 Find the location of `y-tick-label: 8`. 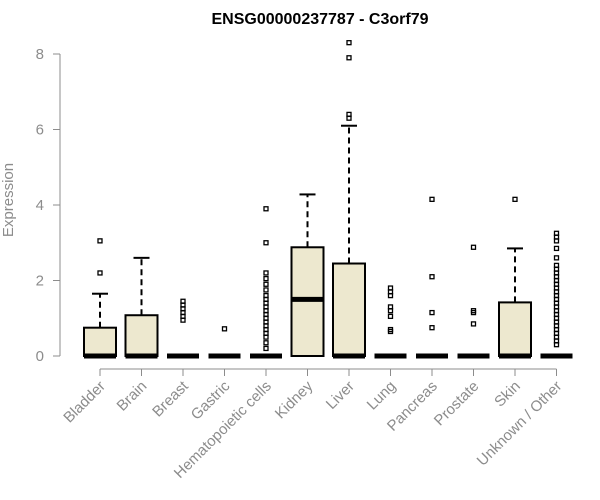

y-tick-label: 8 is located at coordinates (40, 54).